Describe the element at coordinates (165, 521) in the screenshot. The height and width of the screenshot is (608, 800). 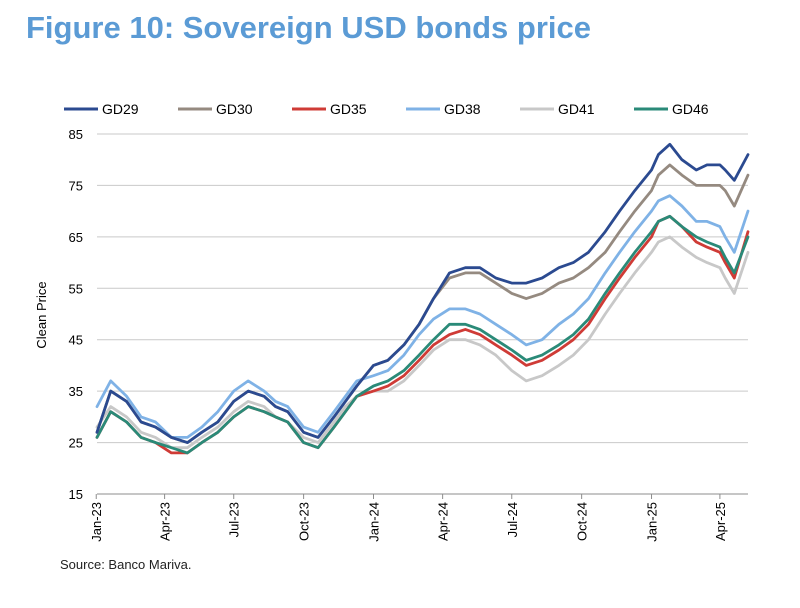
I see `x-tick-label: Apr-23` at that location.